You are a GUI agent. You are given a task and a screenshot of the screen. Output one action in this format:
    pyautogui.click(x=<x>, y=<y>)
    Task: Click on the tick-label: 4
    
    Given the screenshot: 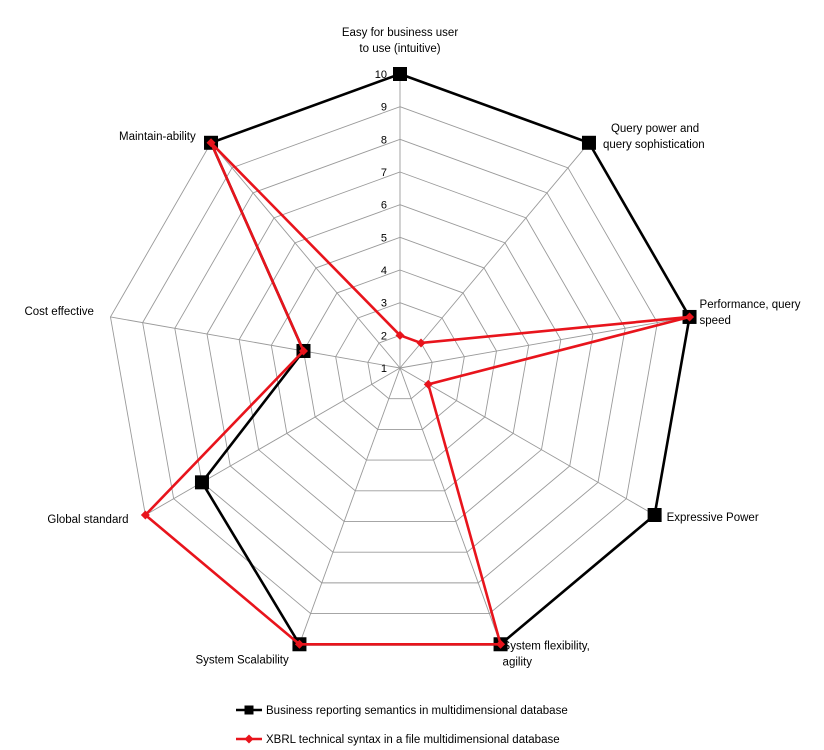 What is the action you would take?
    pyautogui.click(x=384, y=271)
    